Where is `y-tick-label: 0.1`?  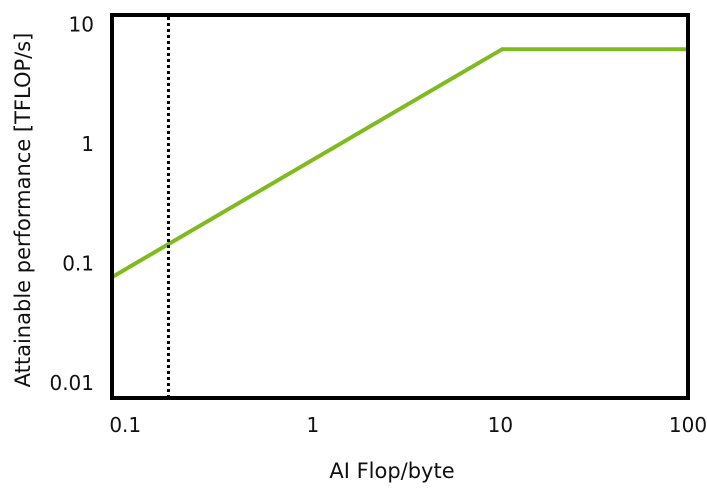
y-tick-label: 0.1 is located at coordinates (78, 264).